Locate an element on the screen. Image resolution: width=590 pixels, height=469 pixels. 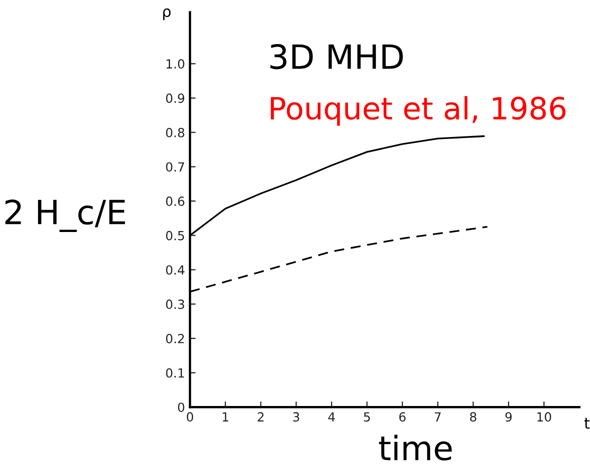
y-tick-label: 0.8 is located at coordinates (175, 133).